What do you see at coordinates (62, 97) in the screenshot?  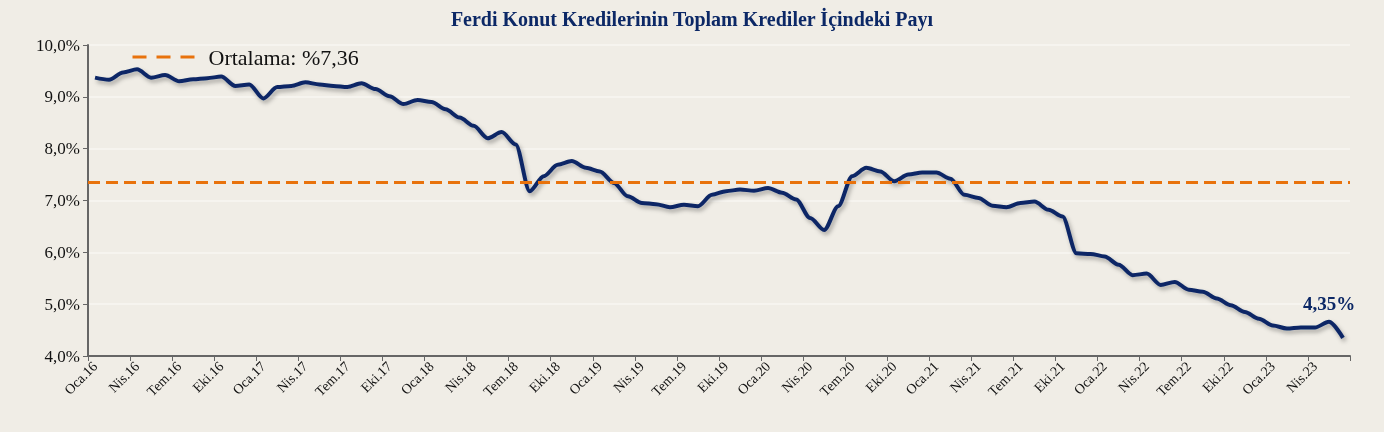 I see `y-tick-label: 9,0%` at bounding box center [62, 97].